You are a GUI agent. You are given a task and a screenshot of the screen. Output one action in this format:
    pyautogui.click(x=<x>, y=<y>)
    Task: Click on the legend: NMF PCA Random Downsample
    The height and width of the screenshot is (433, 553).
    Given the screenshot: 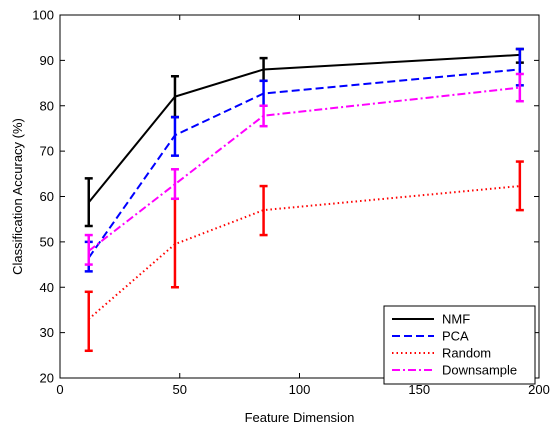 What is the action you would take?
    pyautogui.click(x=459, y=345)
    